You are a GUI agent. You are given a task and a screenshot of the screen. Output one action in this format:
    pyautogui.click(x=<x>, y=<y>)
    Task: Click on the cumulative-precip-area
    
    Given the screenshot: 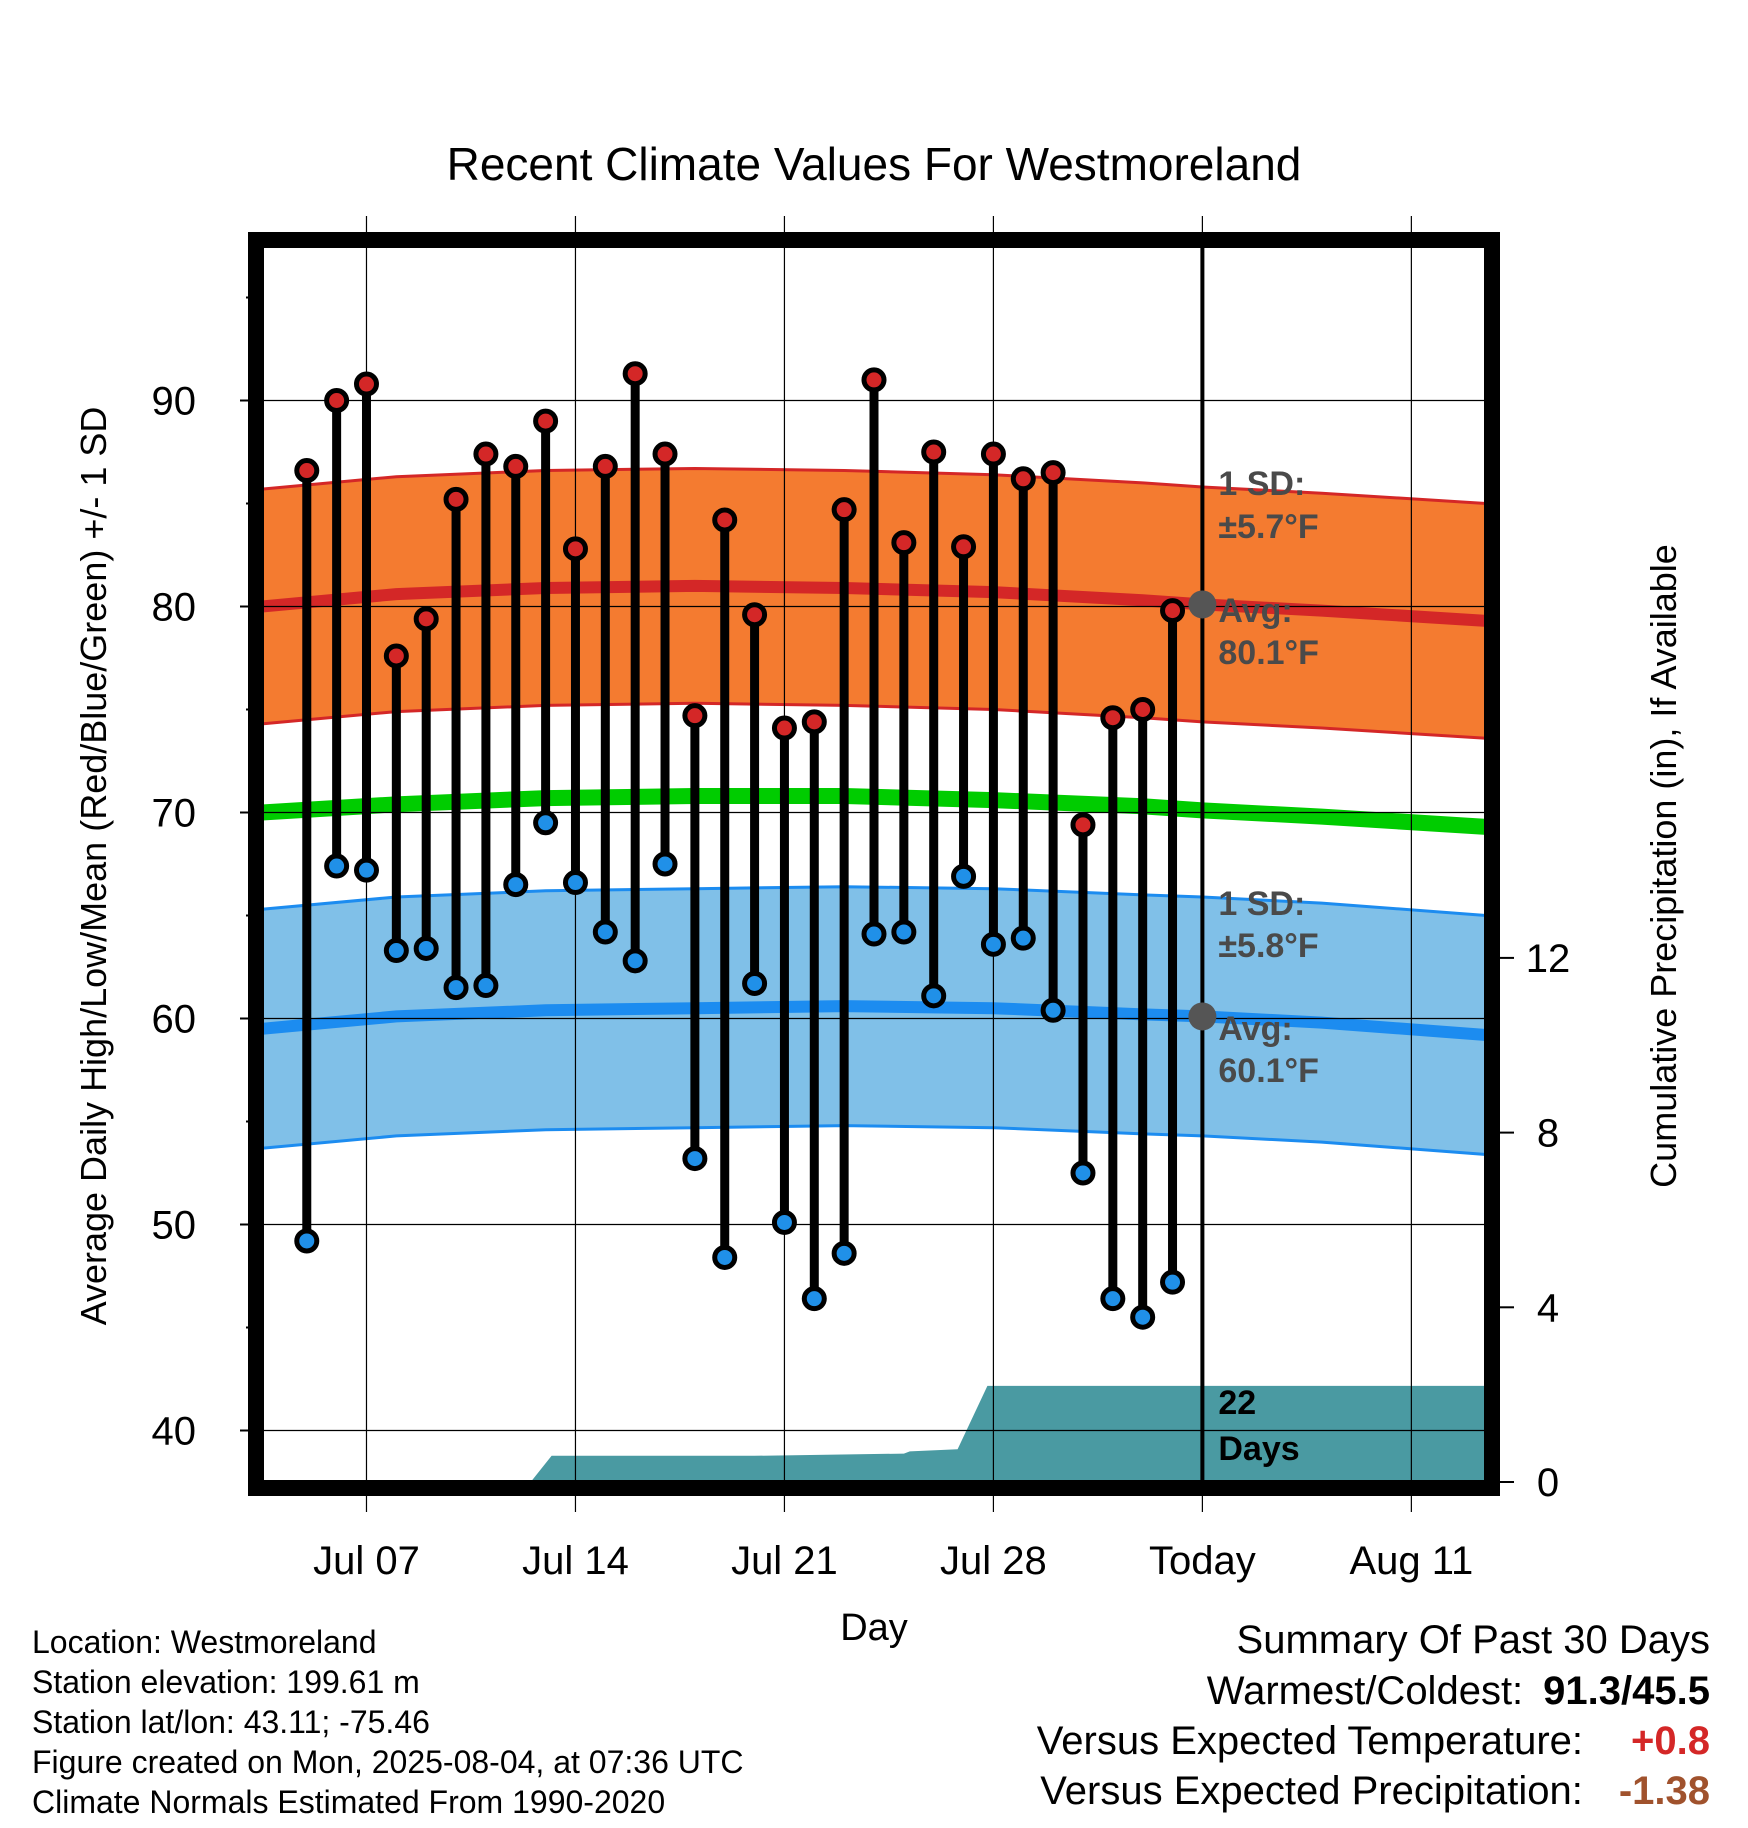 What is the action you would take?
    pyautogui.click(x=874, y=1433)
    